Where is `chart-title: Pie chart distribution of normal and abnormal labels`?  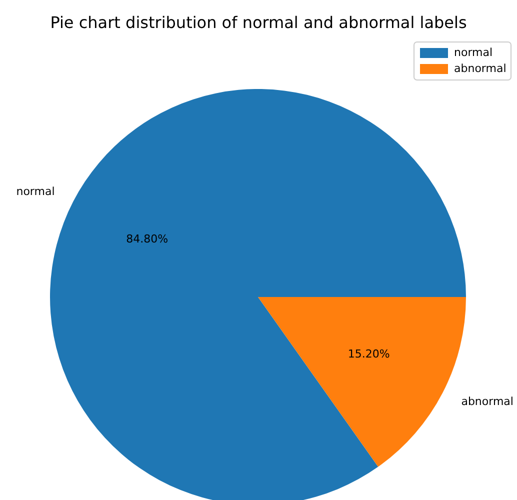 chart-title: Pie chart distribution of normal and abnormal labels is located at coordinates (258, 22).